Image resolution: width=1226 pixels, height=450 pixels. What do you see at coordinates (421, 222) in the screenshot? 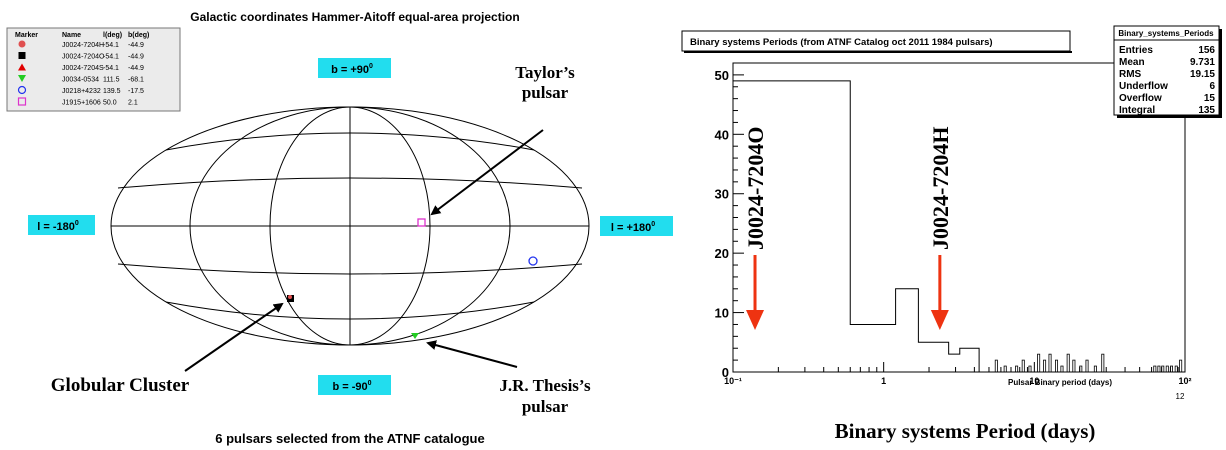
I see `marker-j1915` at bounding box center [421, 222].